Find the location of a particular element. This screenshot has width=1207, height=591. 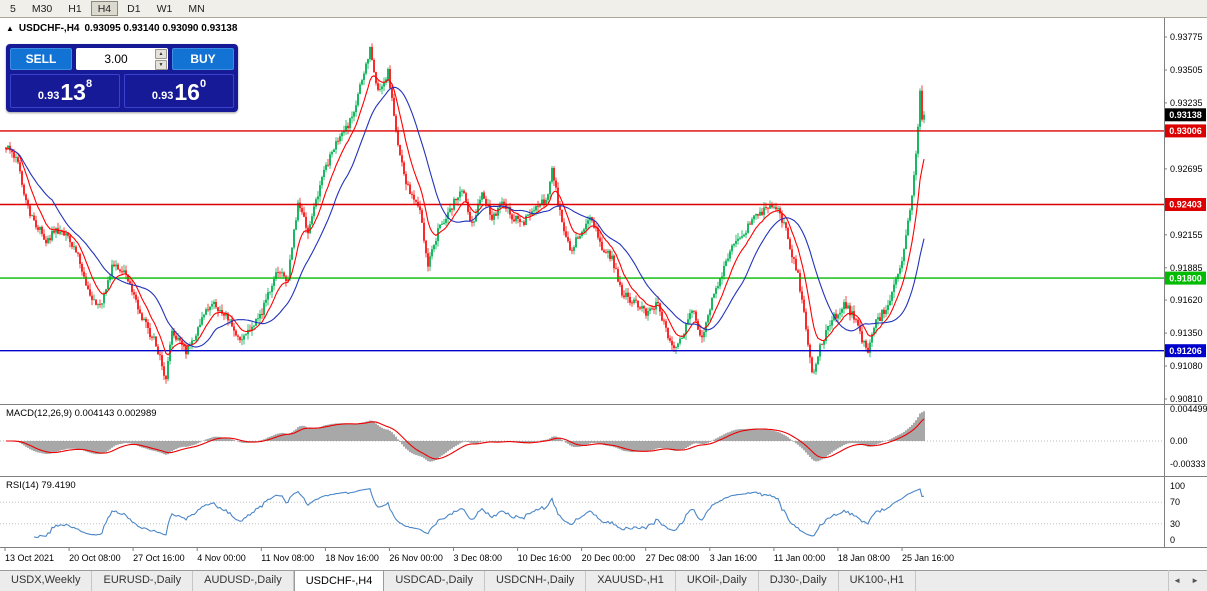

svg-text: 0.93505 is located at coordinates (1186, 70).